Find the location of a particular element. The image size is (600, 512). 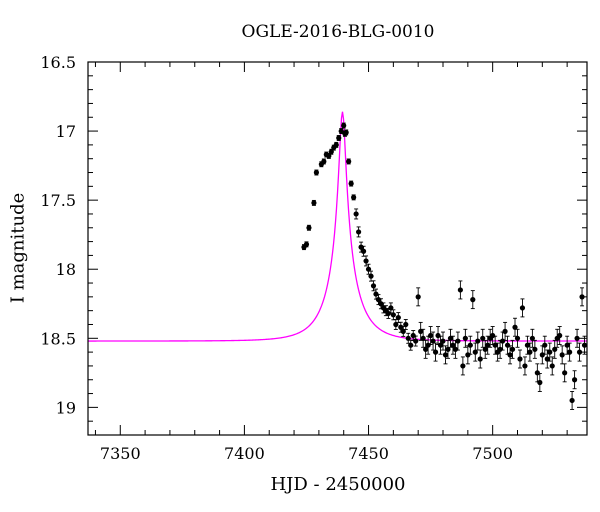

x-tick-label: 7500 is located at coordinates (492, 453).